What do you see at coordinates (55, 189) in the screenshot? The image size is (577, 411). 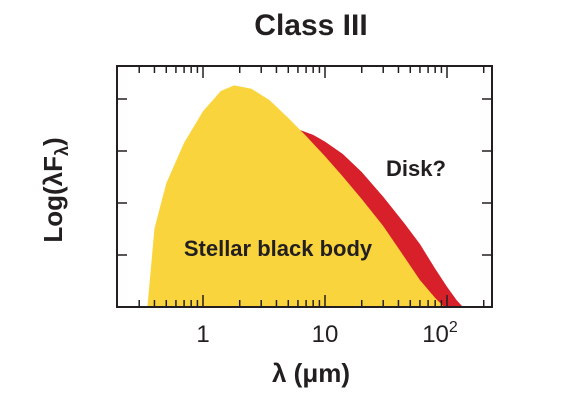 I see `y-axis-title: Log(λFλ)` at bounding box center [55, 189].